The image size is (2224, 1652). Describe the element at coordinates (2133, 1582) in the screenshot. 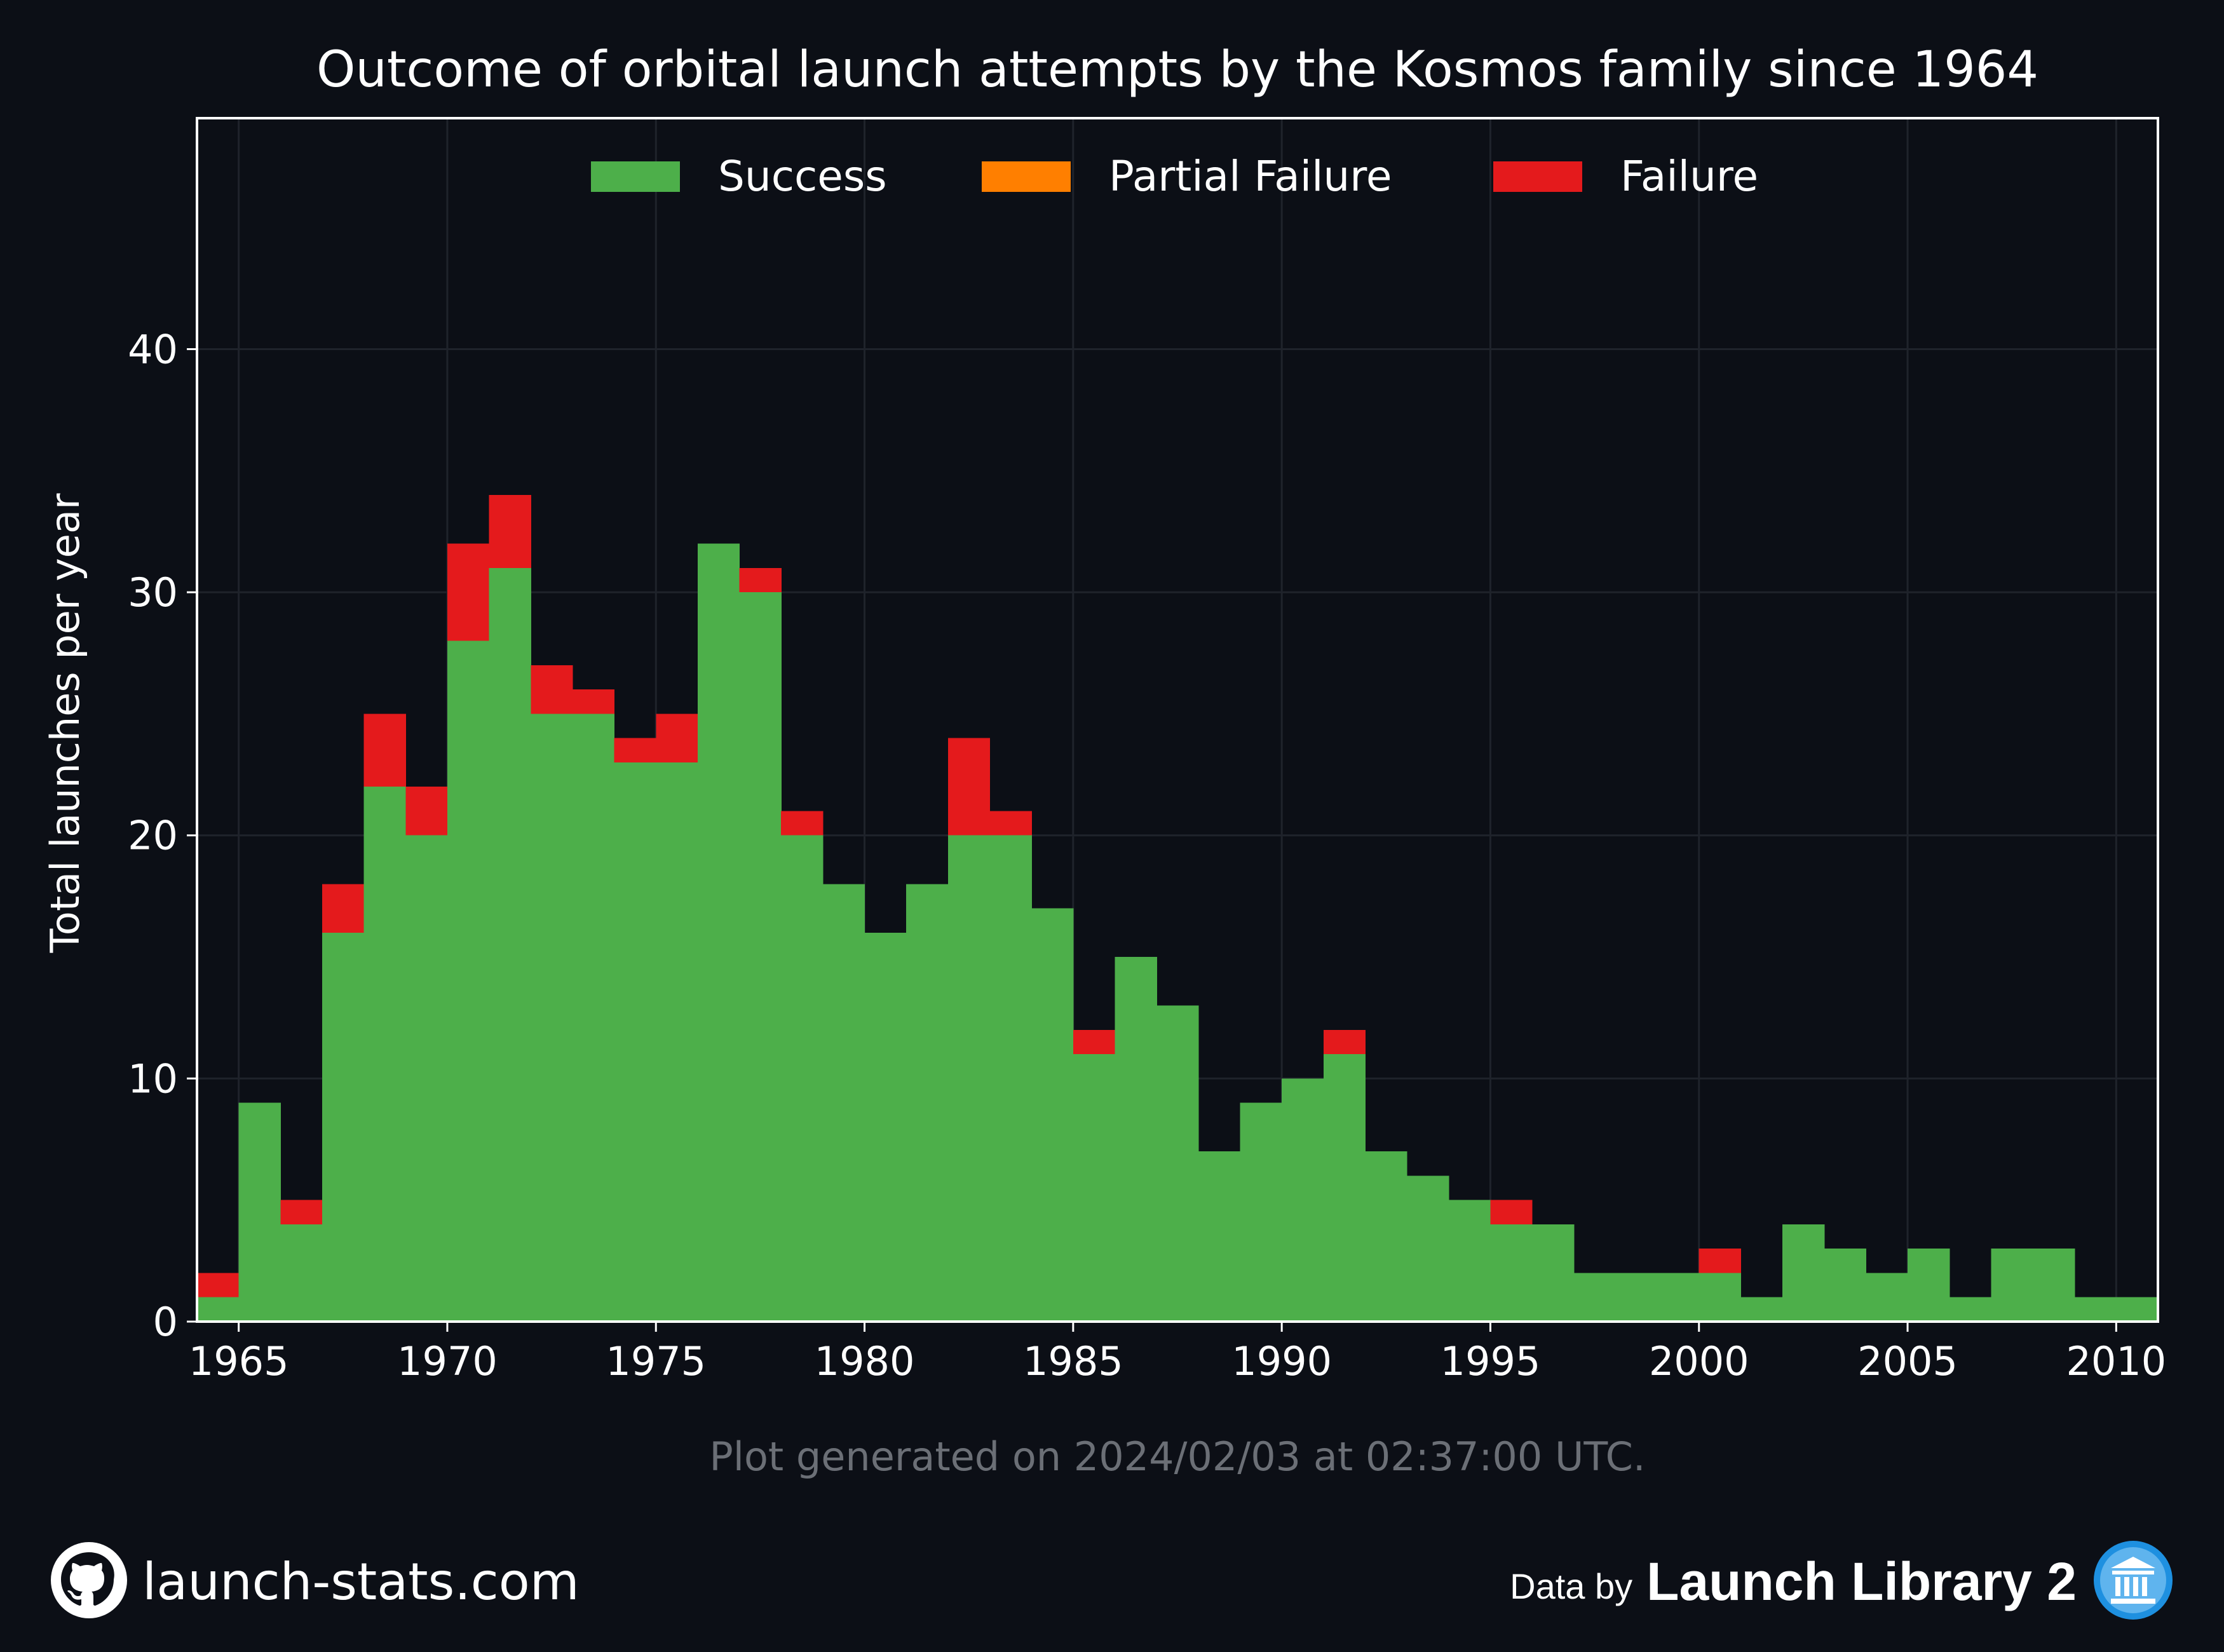

I see `library-icon` at that location.